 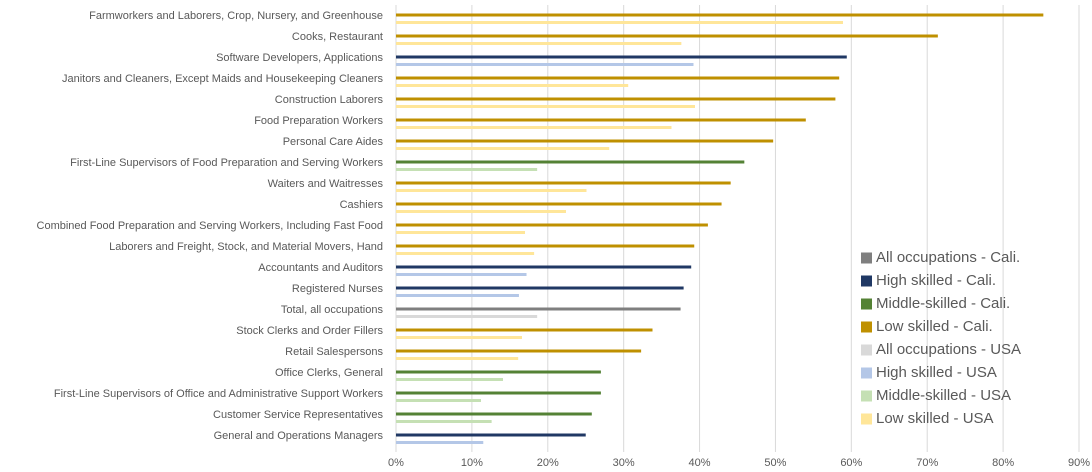 What do you see at coordinates (309, 331) in the screenshot?
I see `y-tick-label: Stock Clerks and Order Fillers` at bounding box center [309, 331].